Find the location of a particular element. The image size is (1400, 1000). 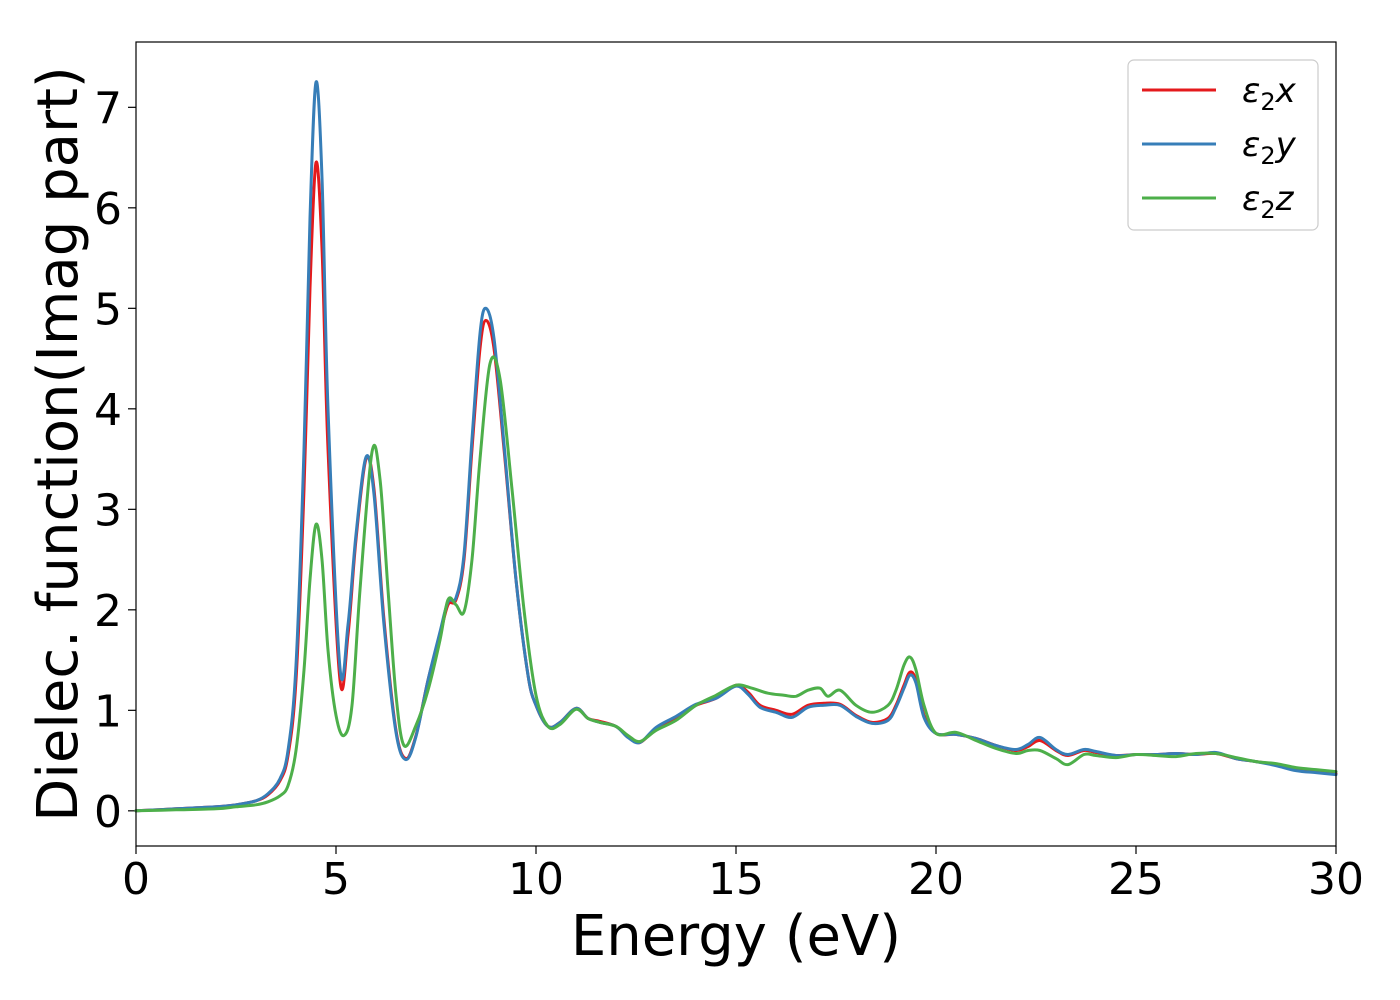

y-tick-label: 6 is located at coordinates (108, 209).